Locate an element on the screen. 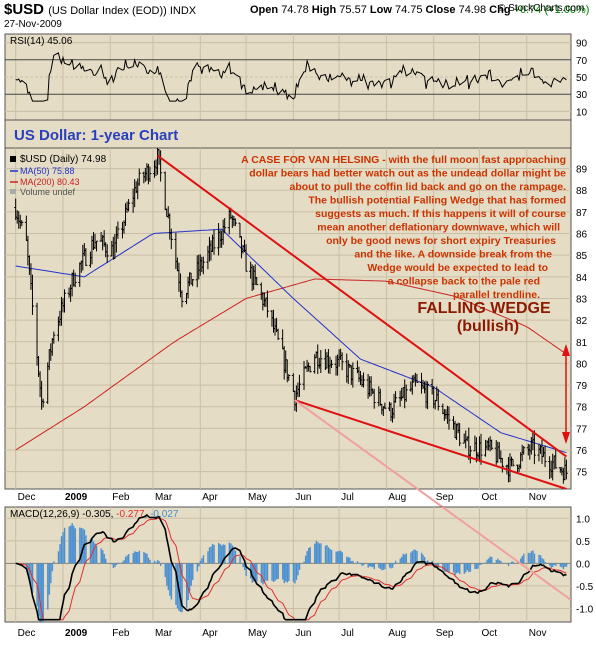 This screenshot has width=596, height=646. price-tick-label: 84 is located at coordinates (582, 278).